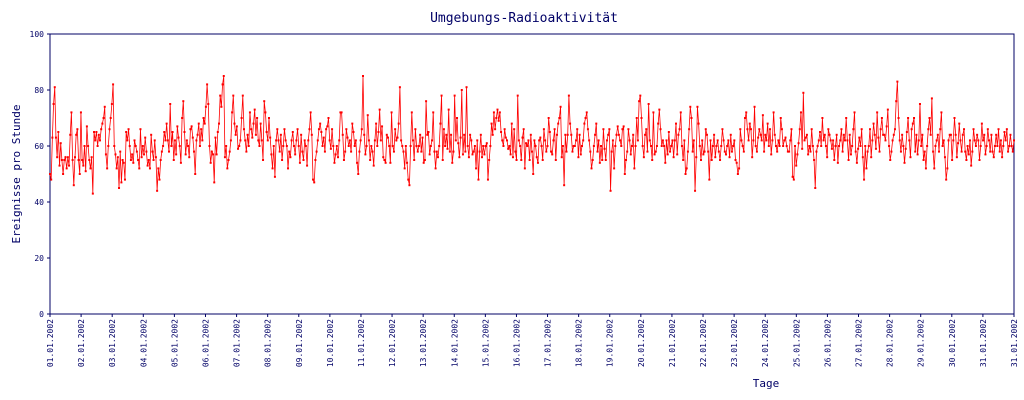  What do you see at coordinates (610, 343) in the screenshot?
I see `x-tick-label: 19.01.2002` at bounding box center [610, 343].